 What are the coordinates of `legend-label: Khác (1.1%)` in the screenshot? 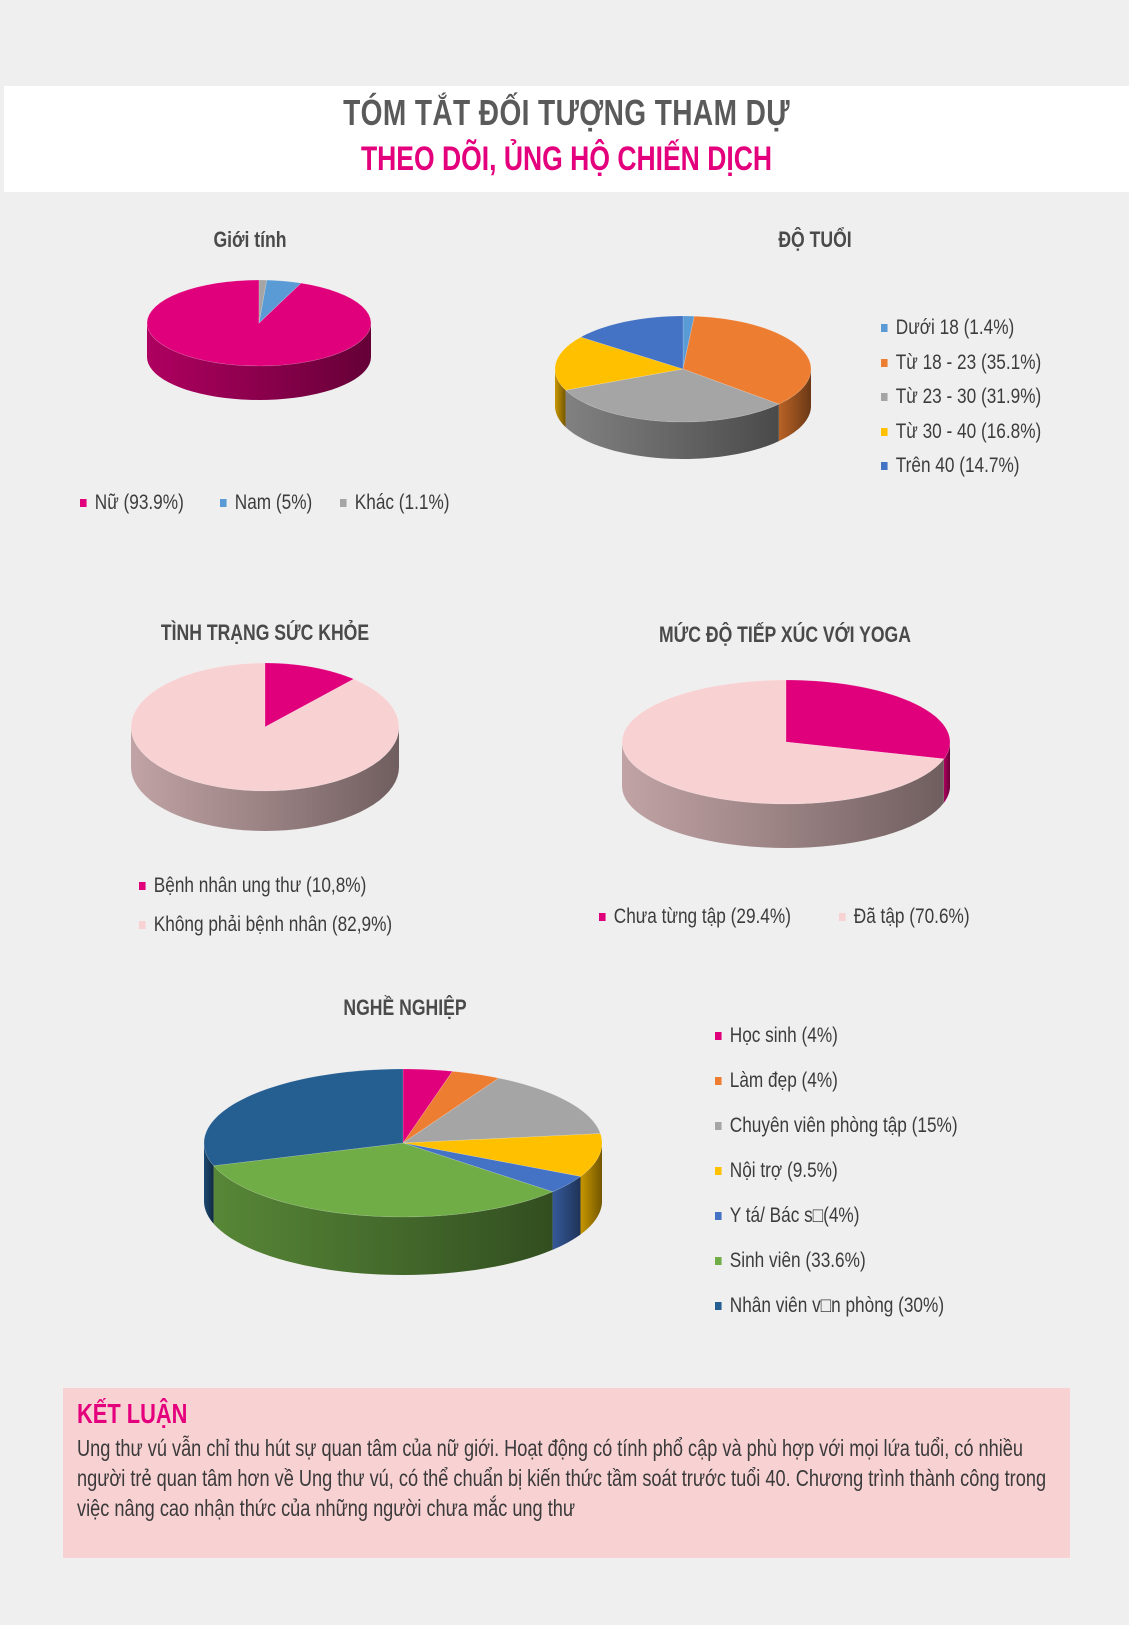 It's located at (402, 502).